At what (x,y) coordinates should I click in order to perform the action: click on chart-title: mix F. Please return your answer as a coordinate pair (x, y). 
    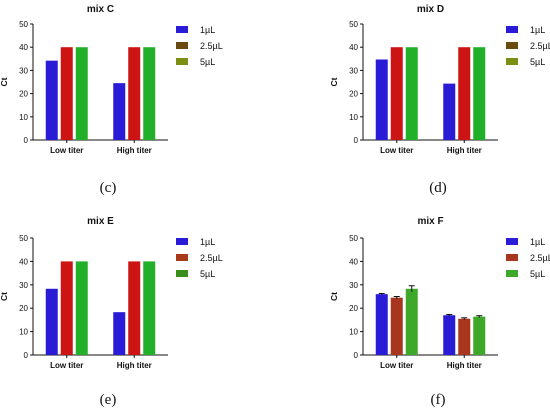
    Looking at the image, I should click on (430, 221).